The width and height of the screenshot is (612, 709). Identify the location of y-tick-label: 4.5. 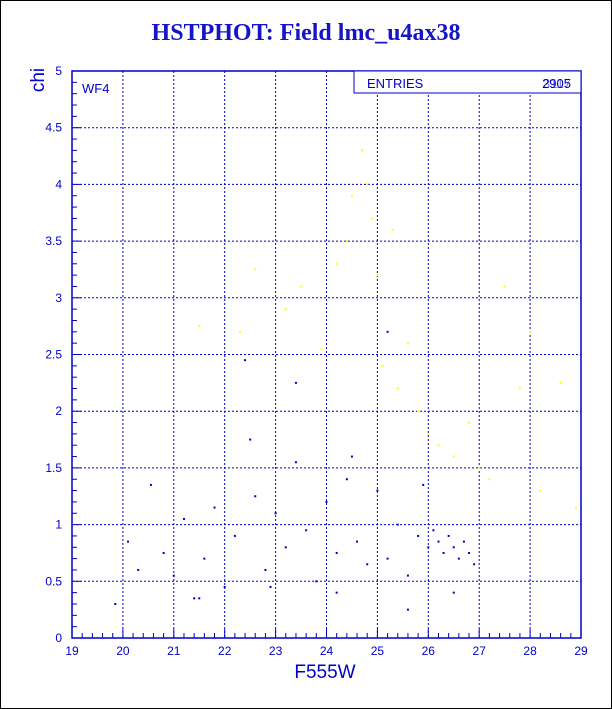
(53, 128).